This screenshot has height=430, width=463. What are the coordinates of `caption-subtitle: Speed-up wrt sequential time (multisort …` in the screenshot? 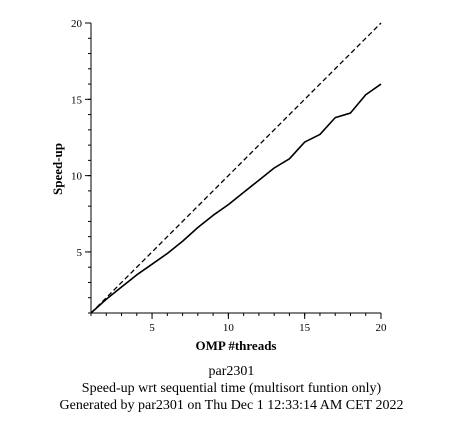 It's located at (231, 388).